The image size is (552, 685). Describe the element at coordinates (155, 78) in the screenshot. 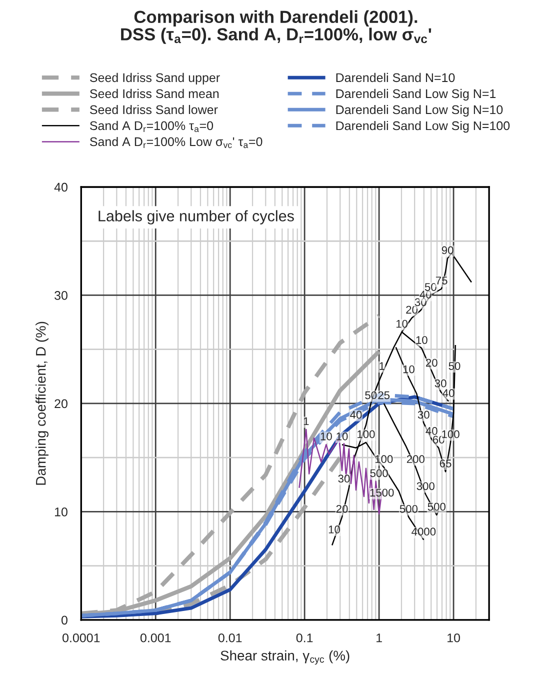

I see `legend-label: Seed Idriss Sand upper` at that location.